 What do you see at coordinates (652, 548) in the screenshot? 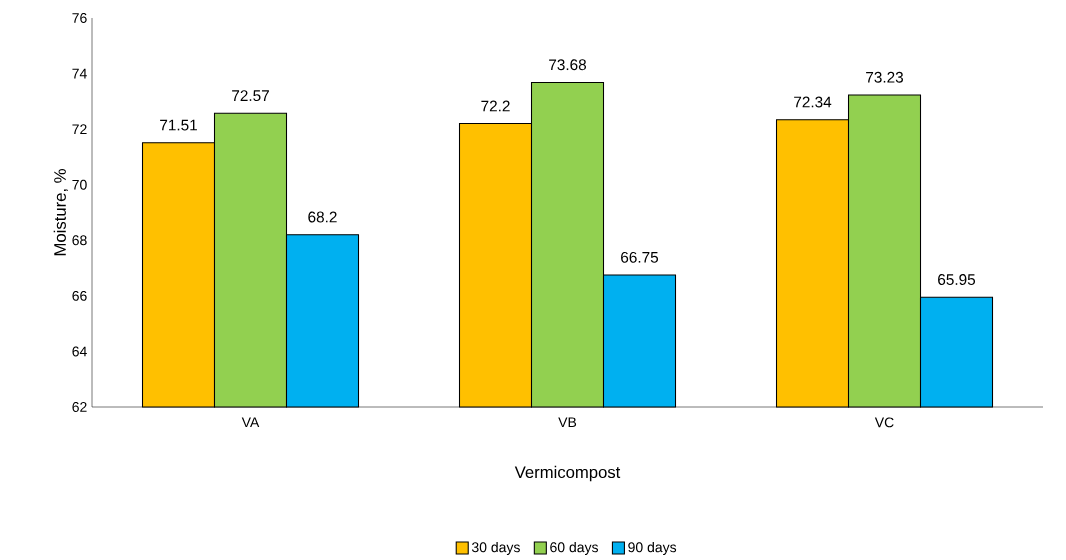
I see `legend-label: 90 days` at bounding box center [652, 548].